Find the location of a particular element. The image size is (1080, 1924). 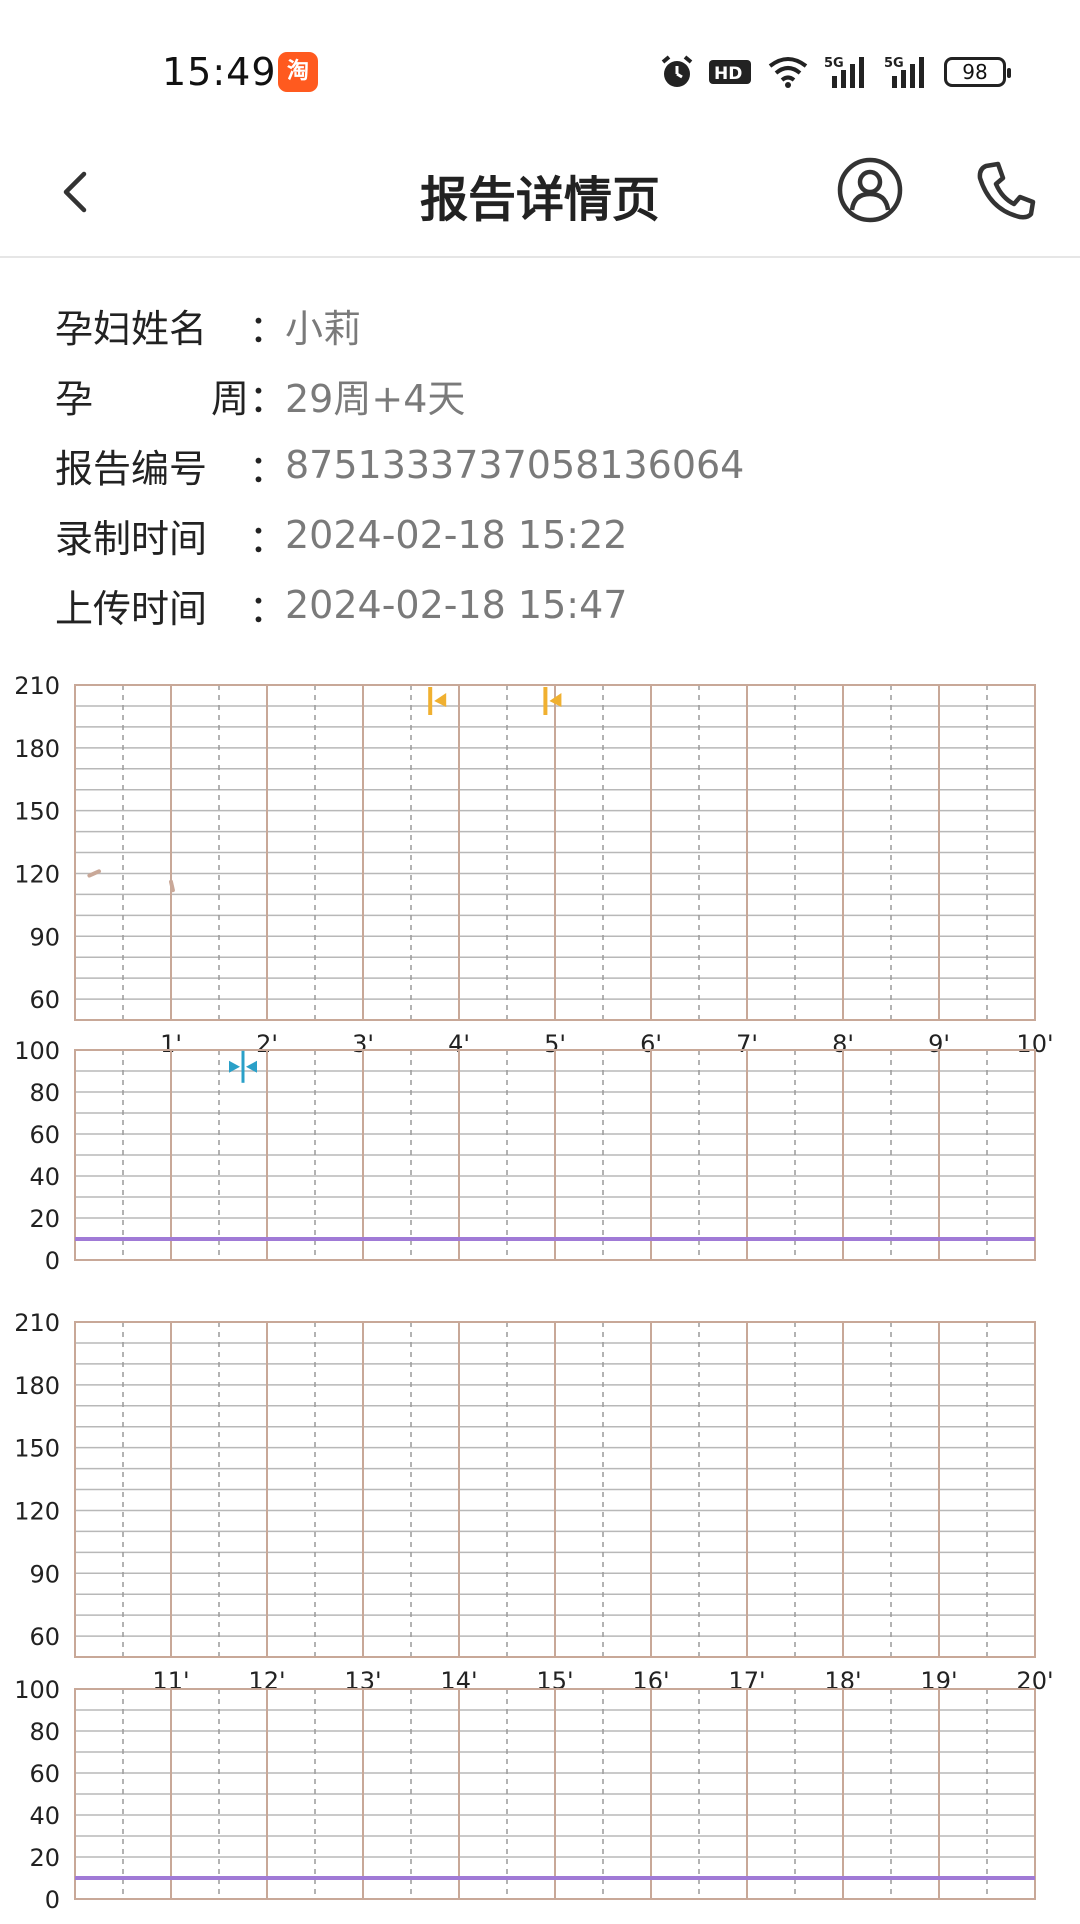

upload-value: 2024-02-18 15:47 is located at coordinates (456, 605).